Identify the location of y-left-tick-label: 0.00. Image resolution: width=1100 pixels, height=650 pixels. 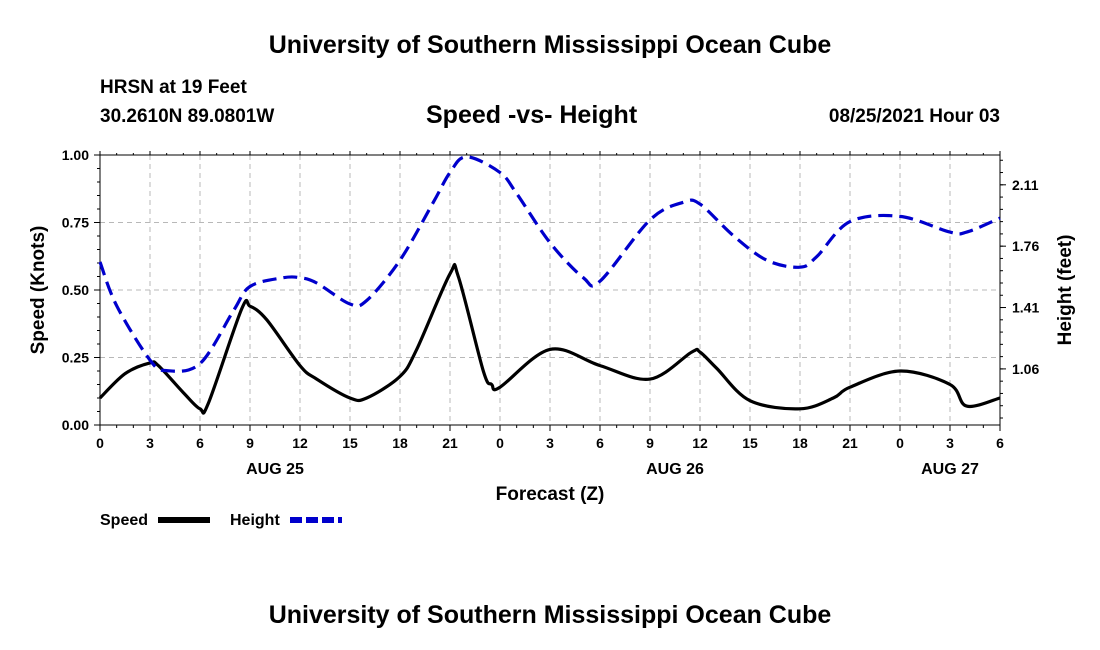
(75, 425).